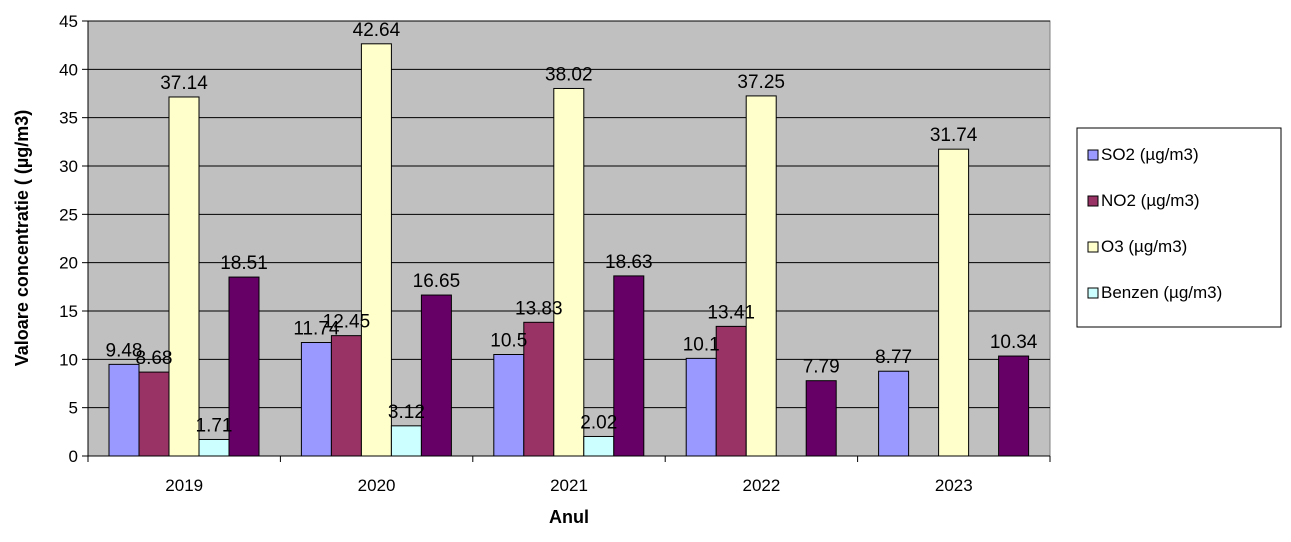  I want to click on legend-label: SO2 (µg/m3), so click(1150, 154).